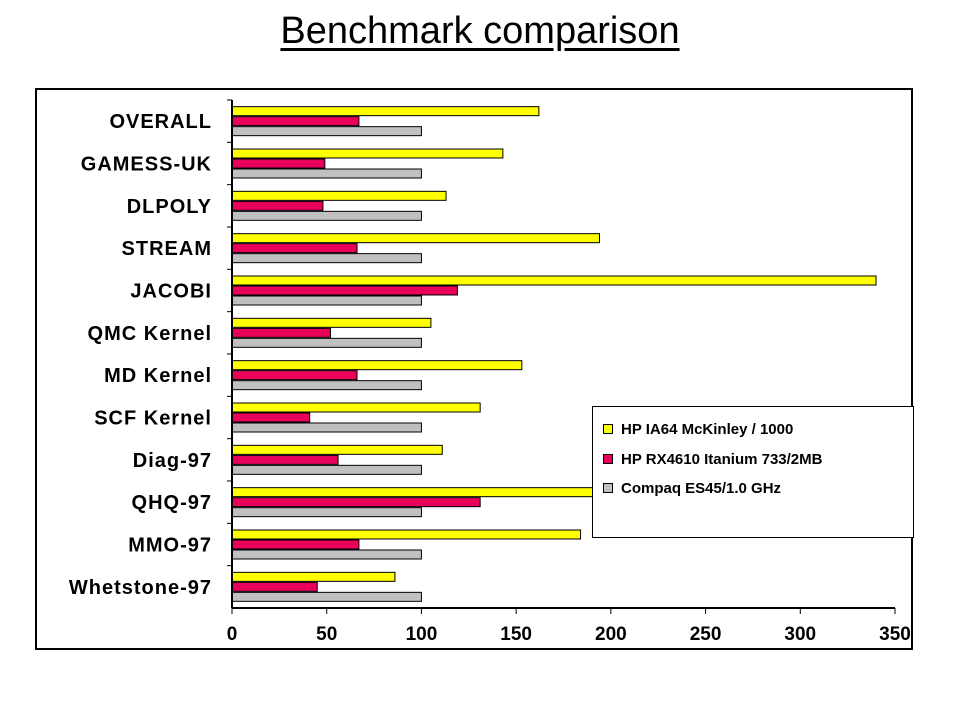 Image resolution: width=960 pixels, height=720 pixels. I want to click on x-tick-label-3: 100, so click(422, 634).